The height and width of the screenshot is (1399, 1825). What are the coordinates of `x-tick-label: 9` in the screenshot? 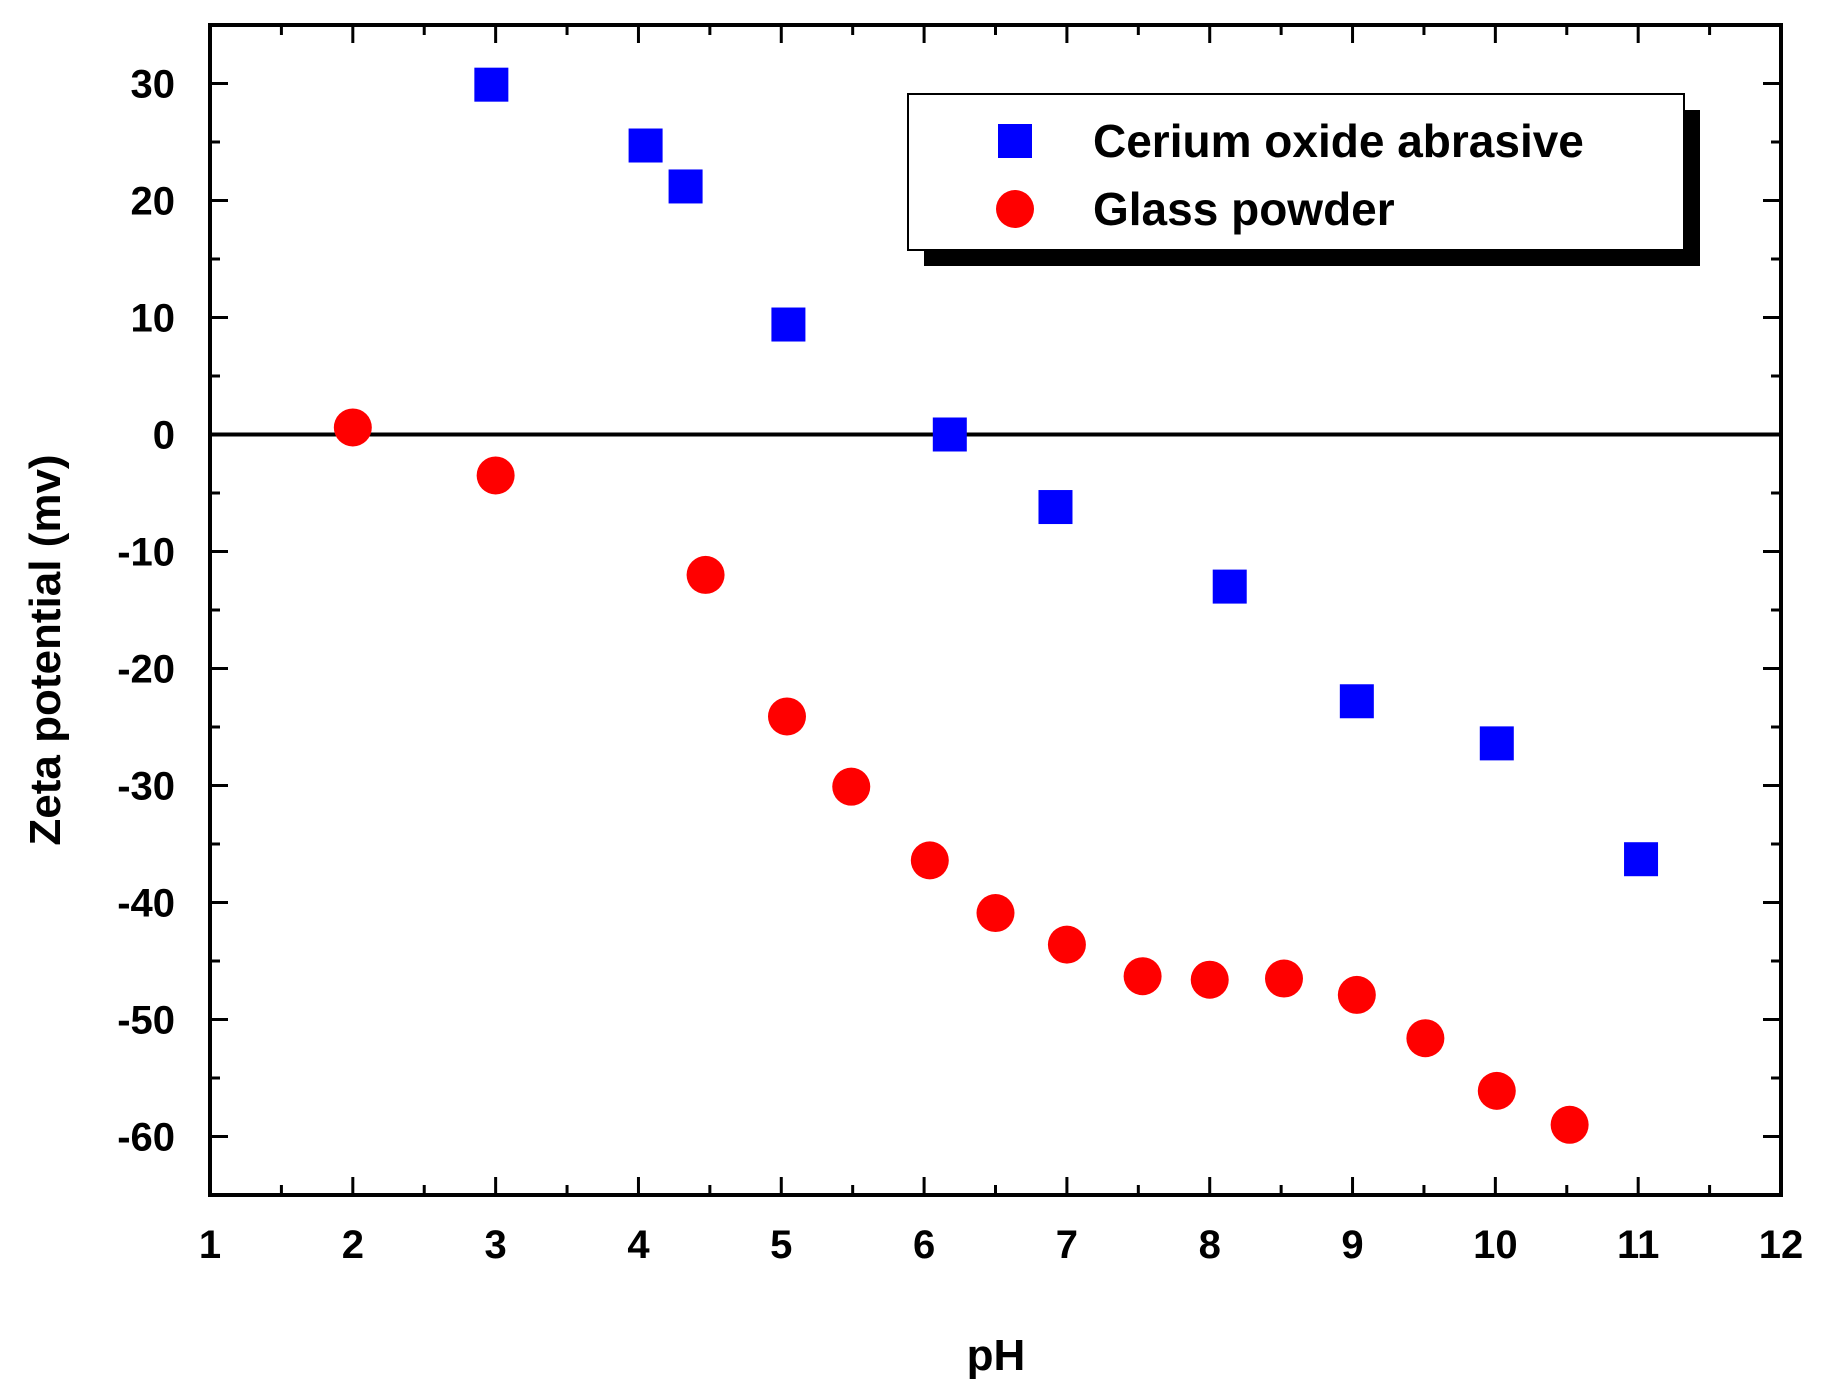 It's located at (1352, 1245).